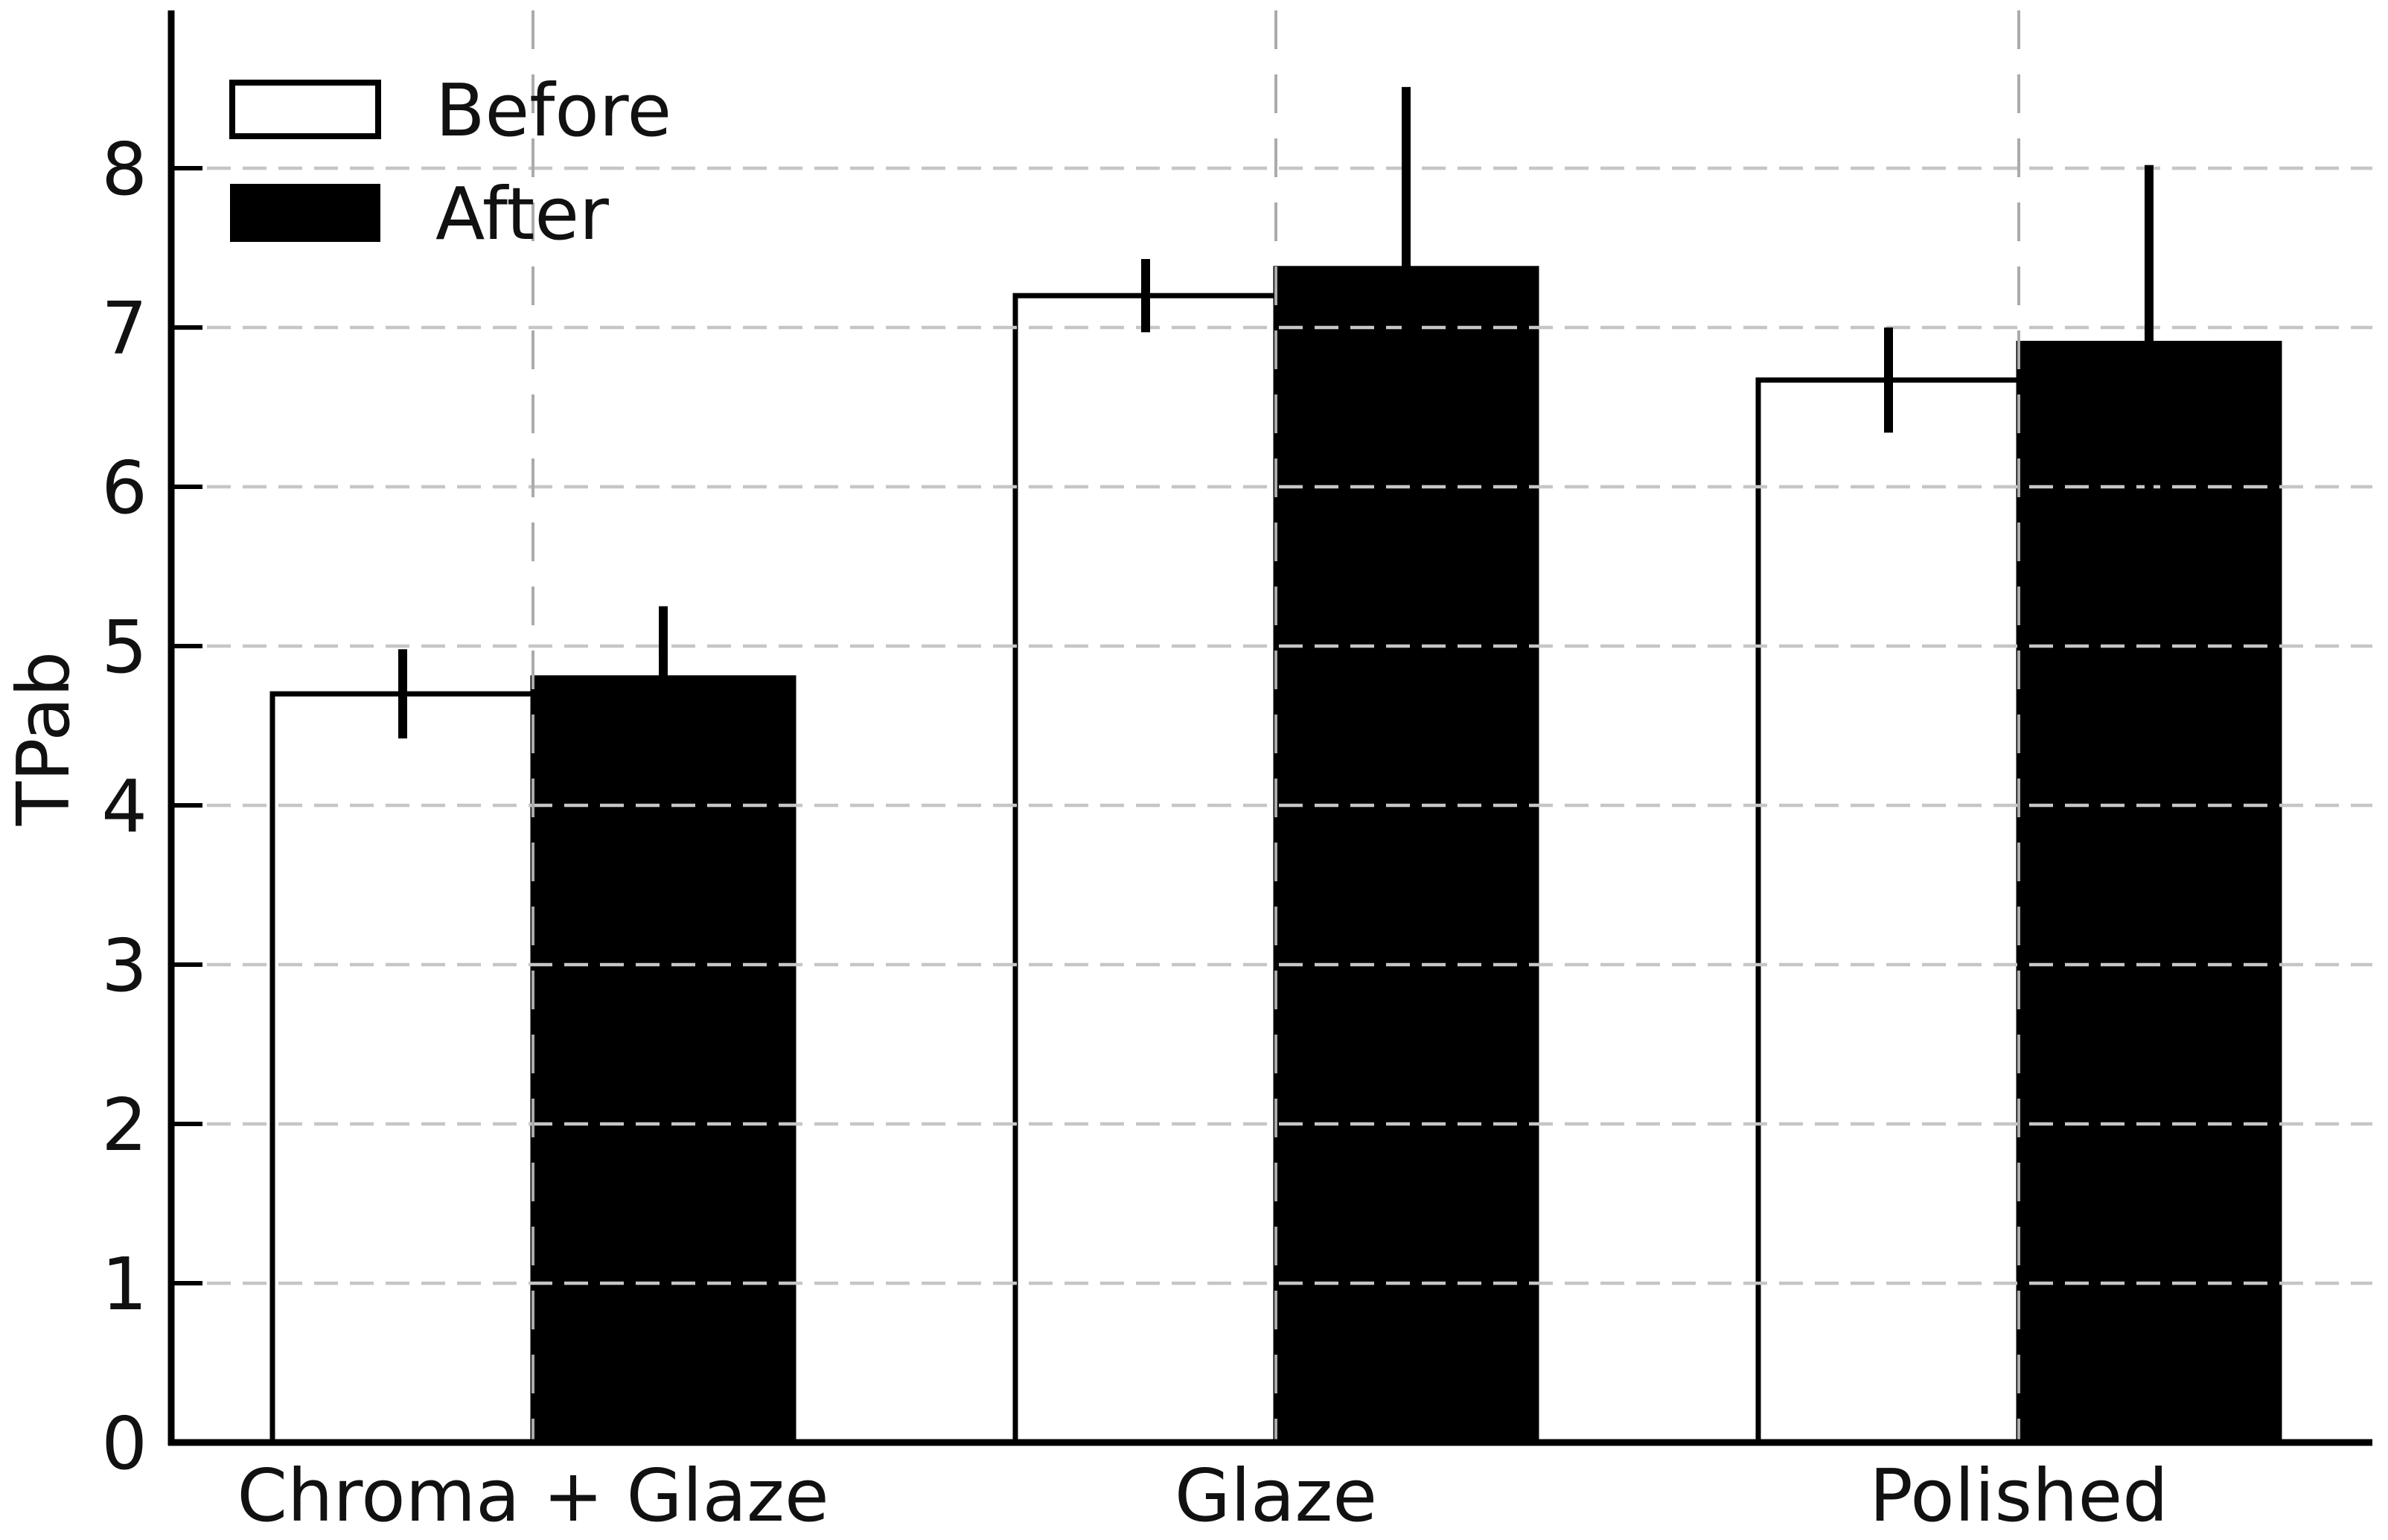 The image size is (2388, 1540). Describe the element at coordinates (522, 214) in the screenshot. I see `legend-label-after: After` at that location.